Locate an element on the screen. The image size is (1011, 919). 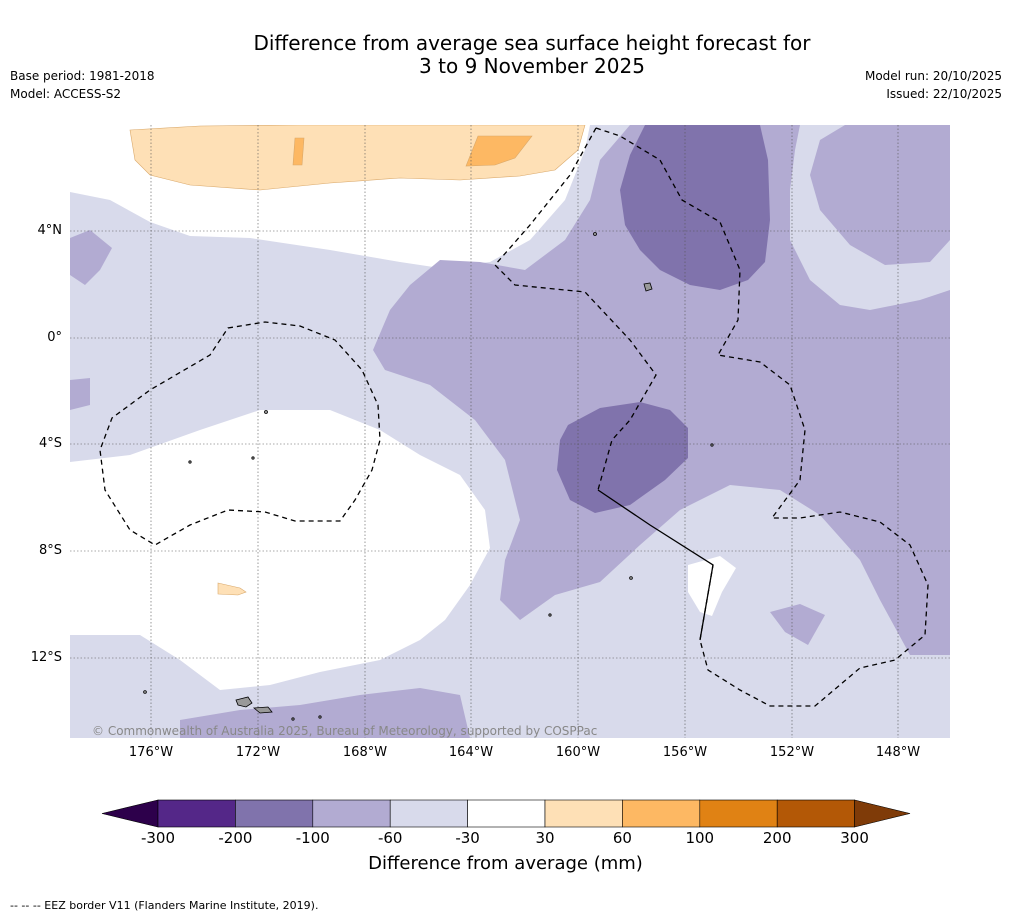
colorbar-tick-label: -200 is located at coordinates (235, 838).